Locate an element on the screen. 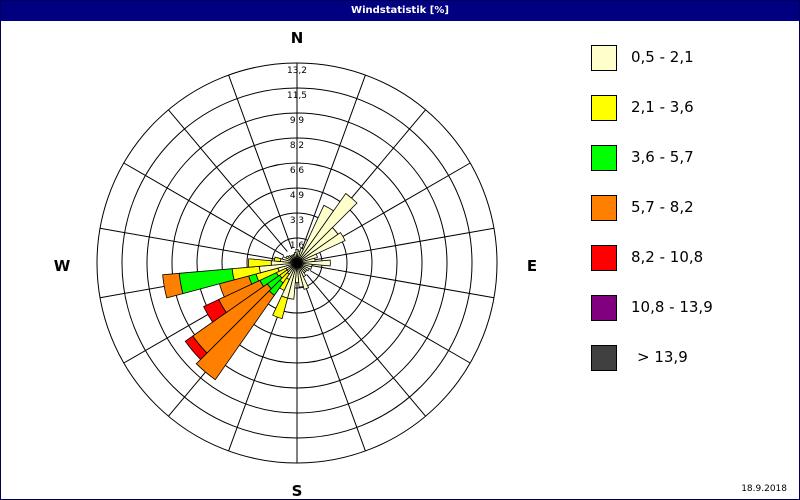 This screenshot has height=500, width=800. radial-tick-label: 8,2 is located at coordinates (297, 146).